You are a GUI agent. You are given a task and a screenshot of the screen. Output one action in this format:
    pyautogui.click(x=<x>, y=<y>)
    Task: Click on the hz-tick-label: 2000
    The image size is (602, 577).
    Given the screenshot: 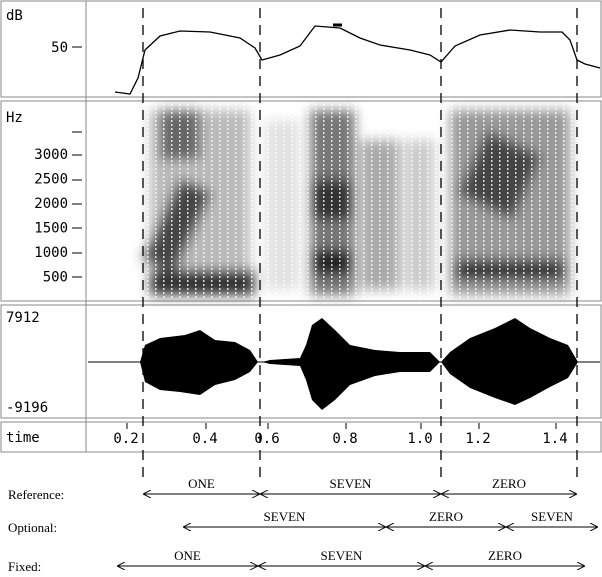 What is the action you would take?
    pyautogui.click(x=51, y=204)
    